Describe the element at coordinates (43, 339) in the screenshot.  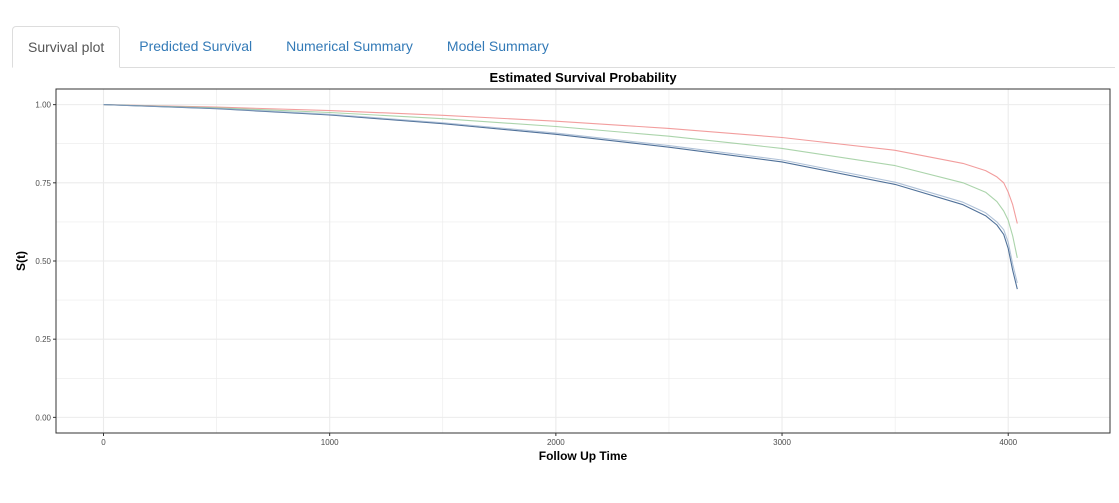
I see `y-tick-label: 0.25` at that location.